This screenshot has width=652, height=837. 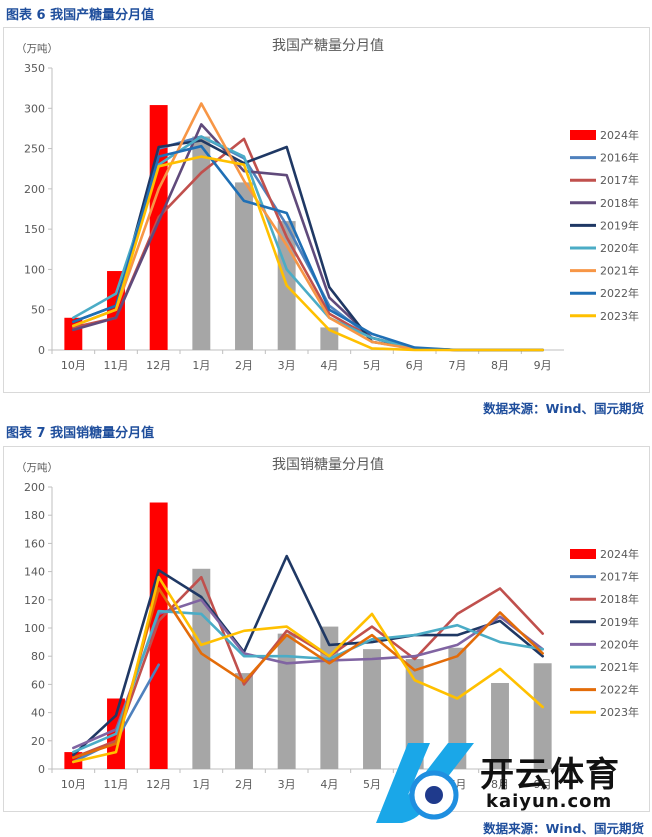 What do you see at coordinates (415, 365) in the screenshot?
I see `x-tick-label: 6月` at bounding box center [415, 365].